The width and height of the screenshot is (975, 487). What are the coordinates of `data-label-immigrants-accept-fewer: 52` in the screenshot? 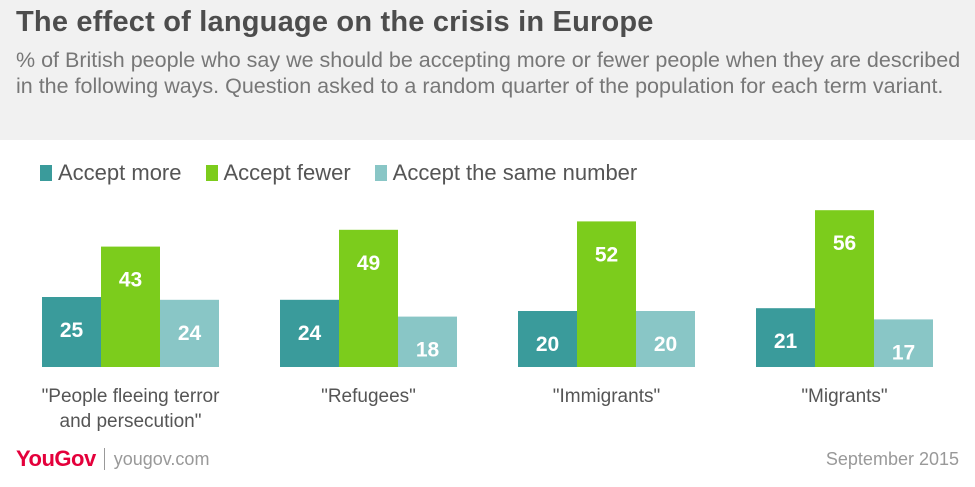 It's located at (606, 254).